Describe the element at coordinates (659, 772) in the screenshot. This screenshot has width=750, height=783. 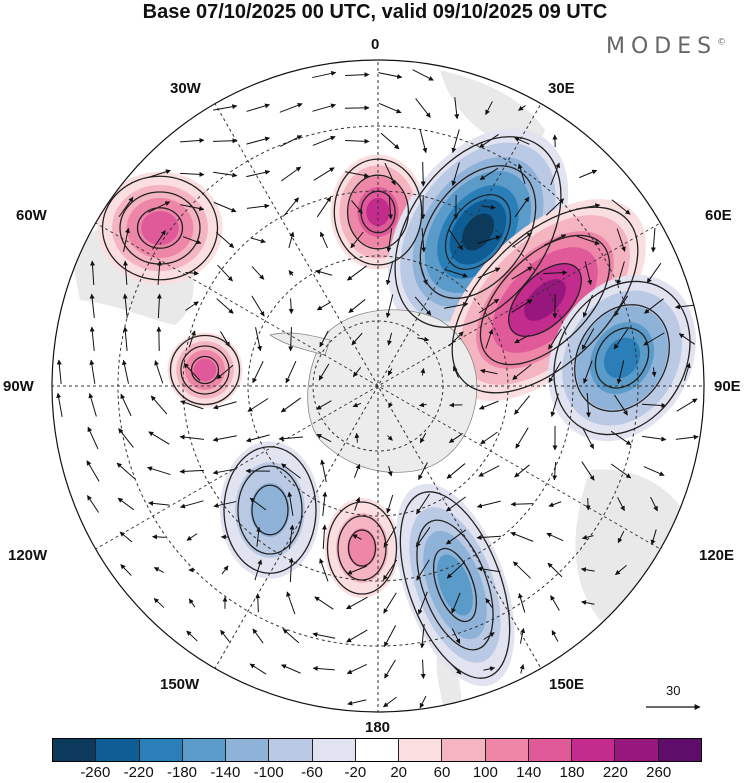
I see `colorbar-tick-label: 260` at that location.